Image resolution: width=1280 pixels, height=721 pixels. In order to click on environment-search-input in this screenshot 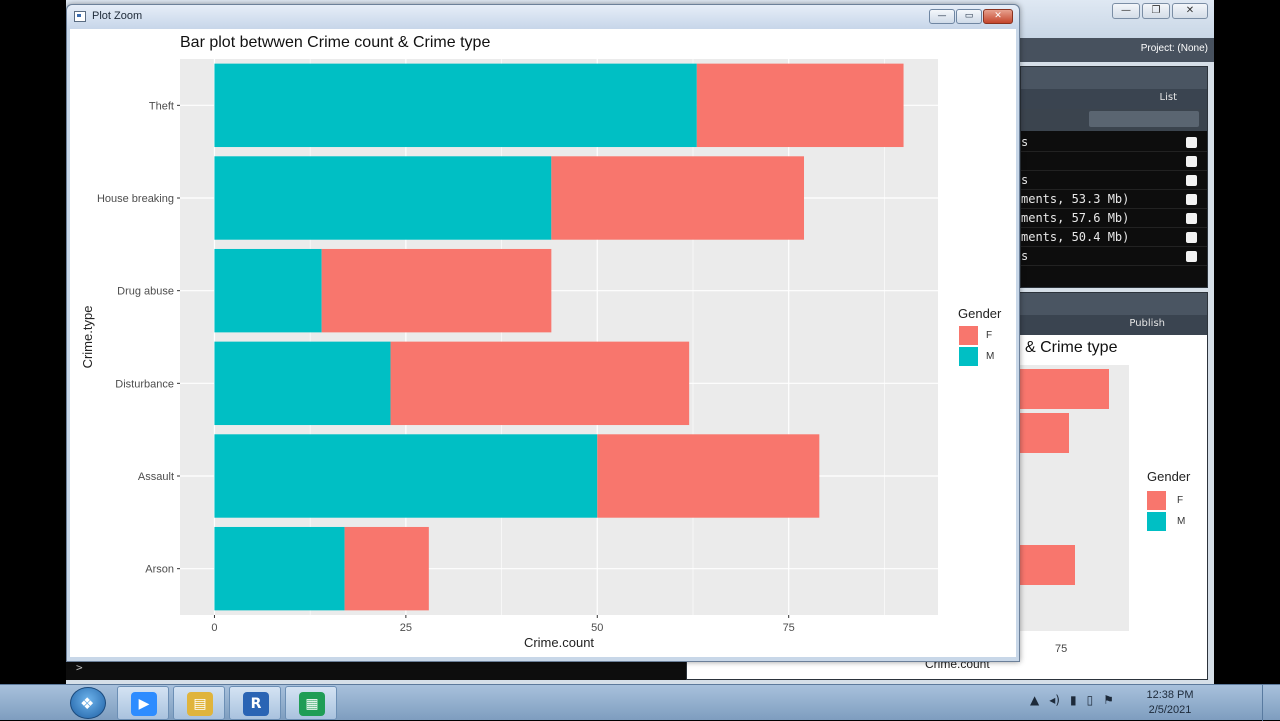, I will do `click(1144, 119)`.